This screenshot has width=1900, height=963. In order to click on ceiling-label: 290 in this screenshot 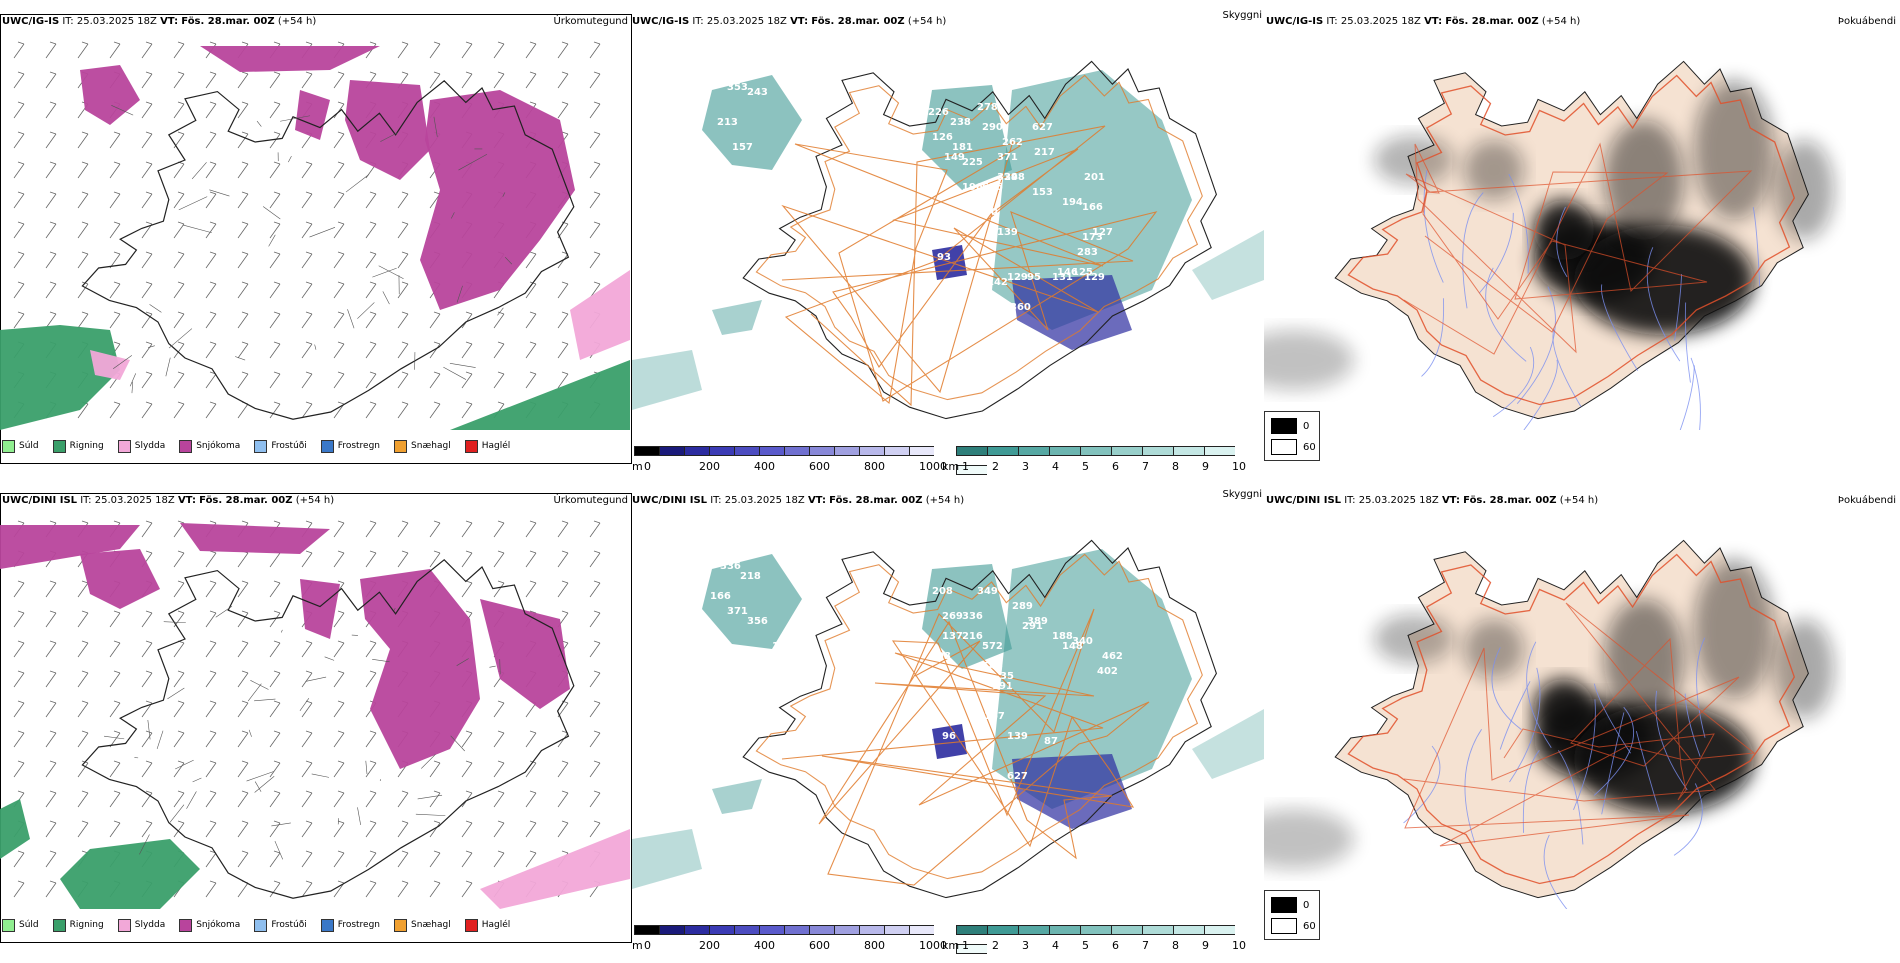, I will do `click(992, 127)`.